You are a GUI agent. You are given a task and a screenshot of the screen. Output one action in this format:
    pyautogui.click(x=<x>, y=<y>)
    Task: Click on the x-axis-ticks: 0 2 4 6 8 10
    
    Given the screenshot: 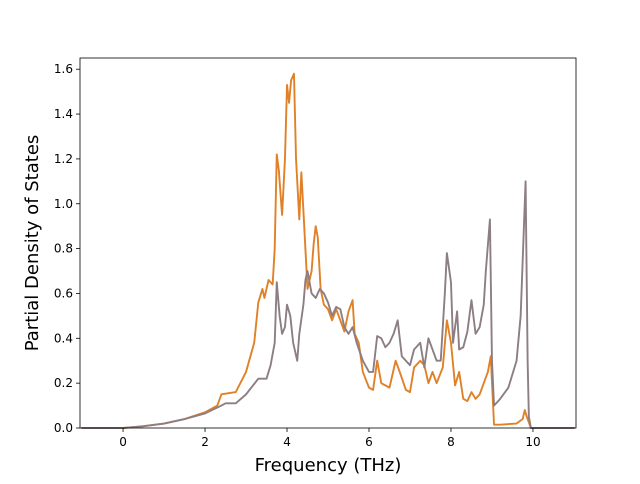 What is the action you would take?
    pyautogui.click(x=330, y=438)
    